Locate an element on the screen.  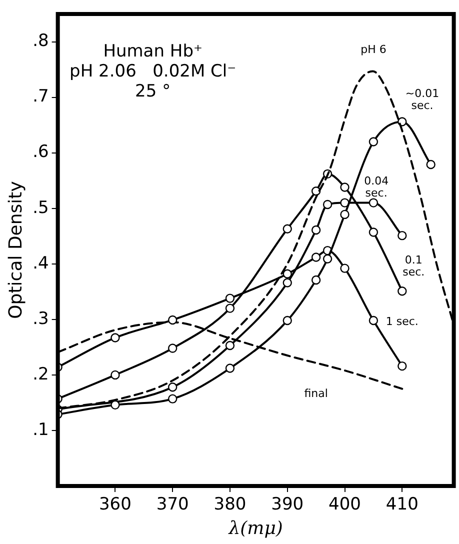
y-axis-title: Optical Density is located at coordinates (15, 249).